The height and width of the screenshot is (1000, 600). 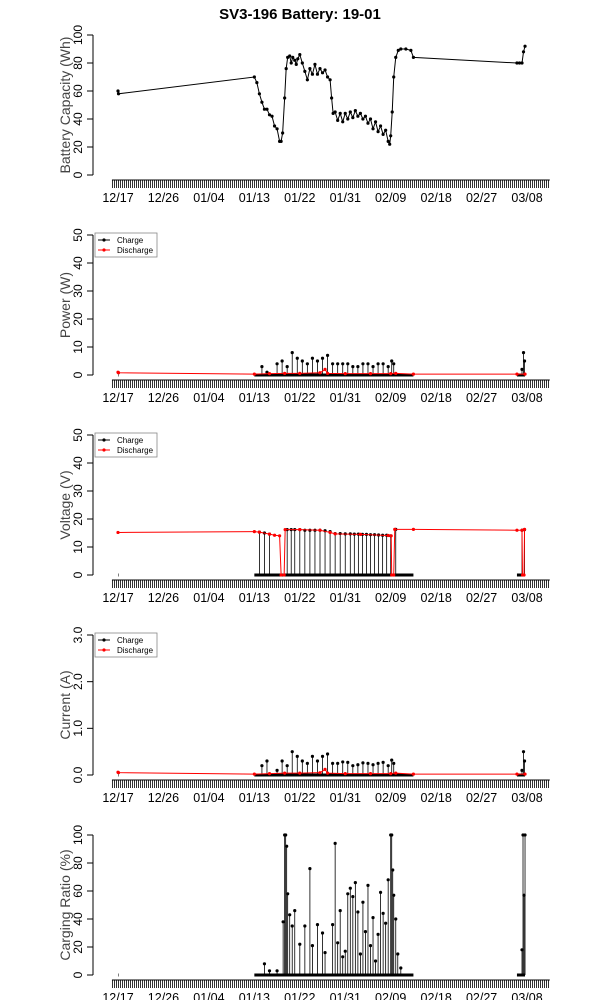 What do you see at coordinates (65, 305) in the screenshot?
I see `y-axis-label: Power (W)` at bounding box center [65, 305].